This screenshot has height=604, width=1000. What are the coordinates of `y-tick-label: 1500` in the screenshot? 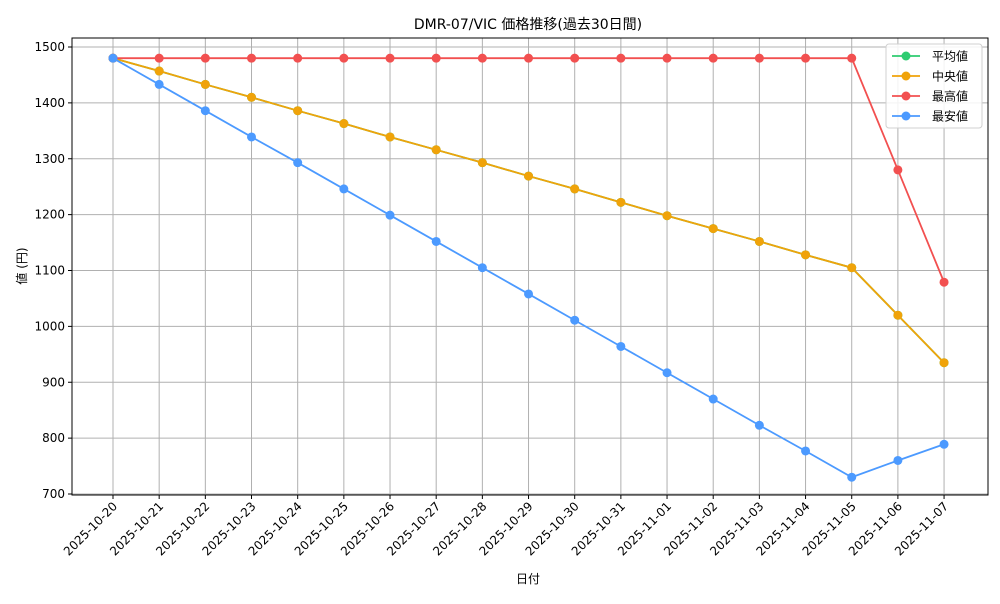 It's located at (49, 47).